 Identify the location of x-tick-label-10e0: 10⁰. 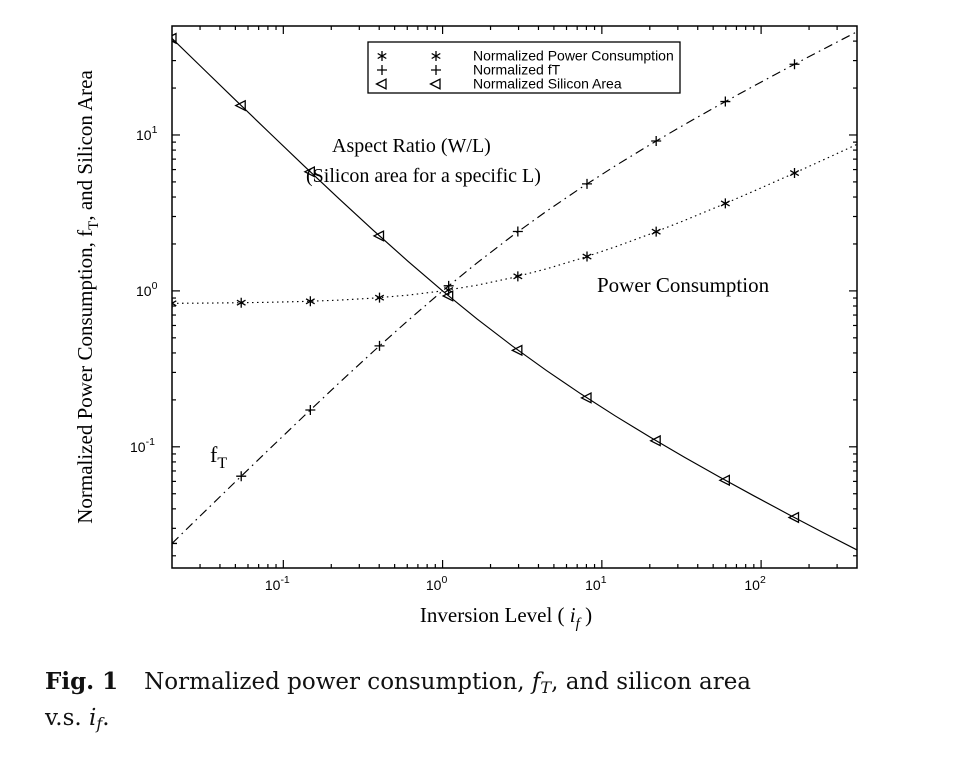
(437, 583).